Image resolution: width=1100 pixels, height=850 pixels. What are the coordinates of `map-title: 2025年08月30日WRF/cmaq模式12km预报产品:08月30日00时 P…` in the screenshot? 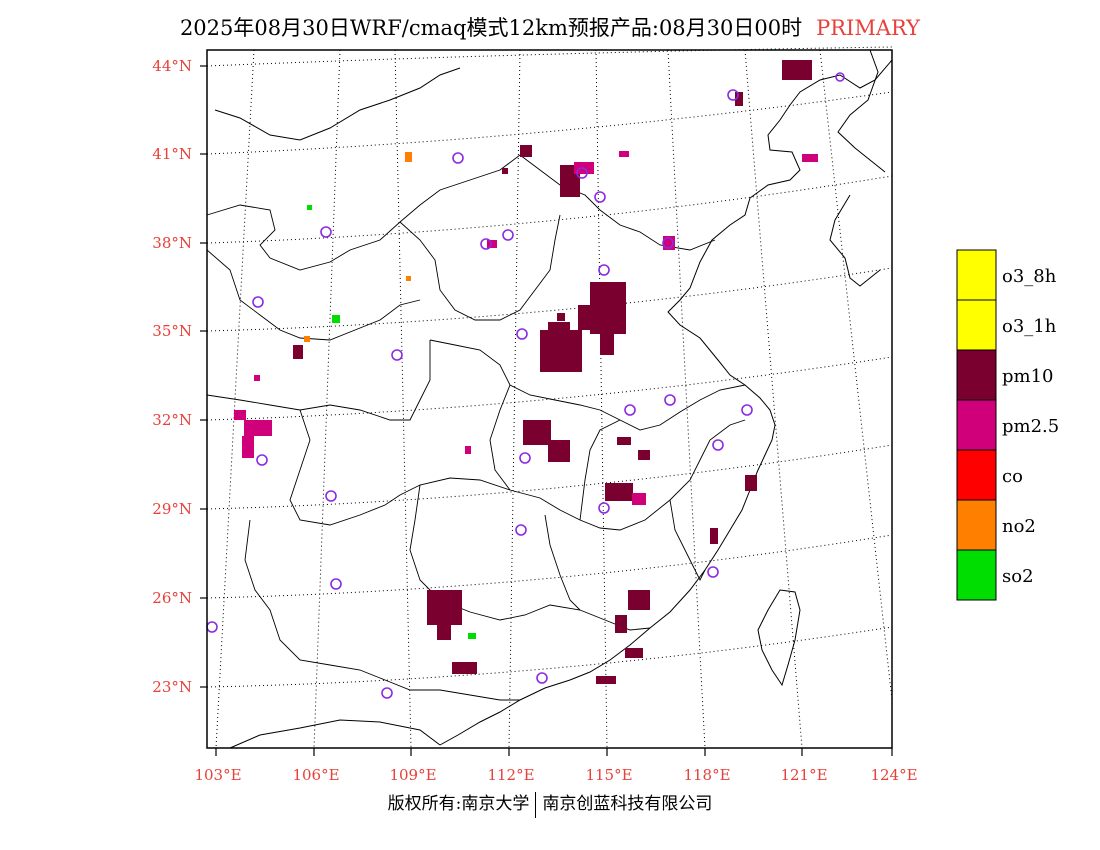 It's located at (550, 27).